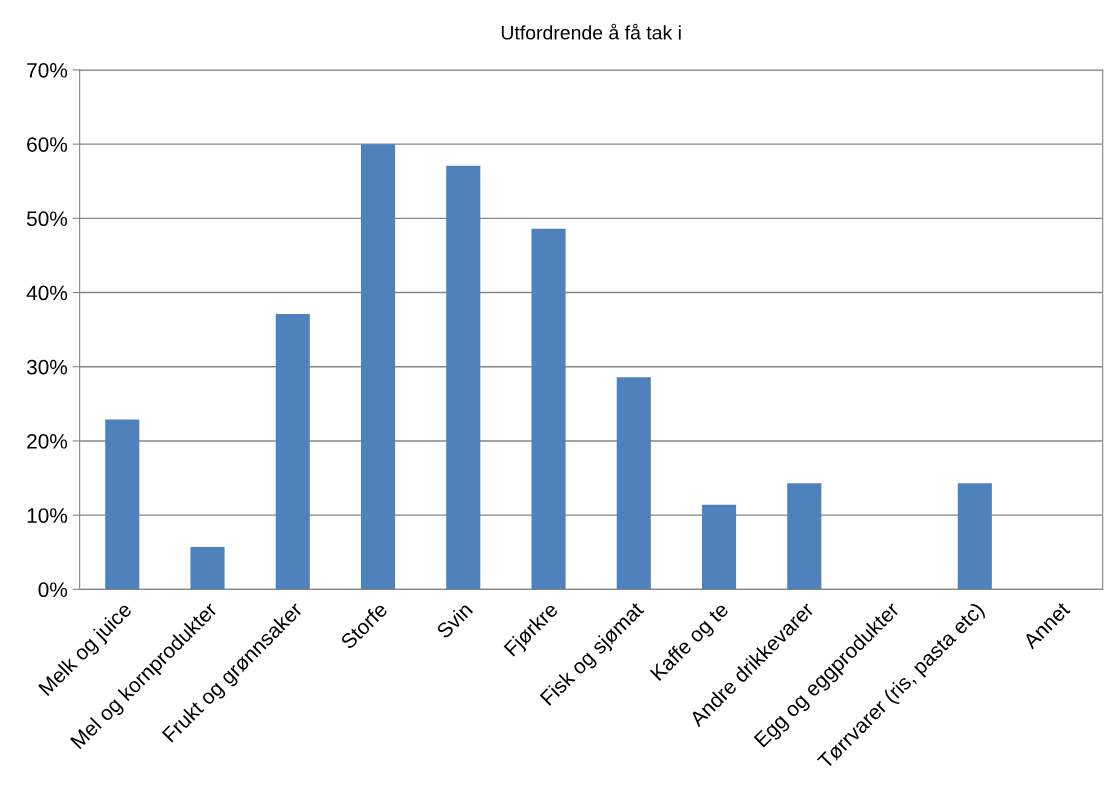 The width and height of the screenshot is (1106, 804). Describe the element at coordinates (454, 620) in the screenshot. I see `x-tick-label: Svin` at that location.